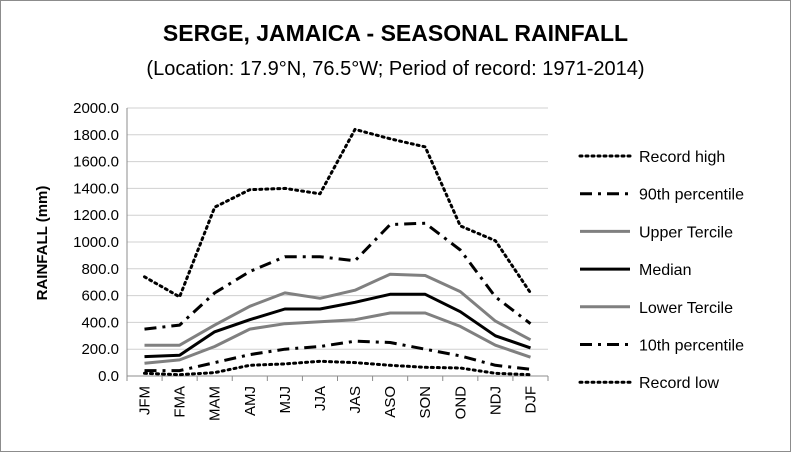 The height and width of the screenshot is (452, 791). I want to click on x-tick-label: JFM, so click(145, 400).